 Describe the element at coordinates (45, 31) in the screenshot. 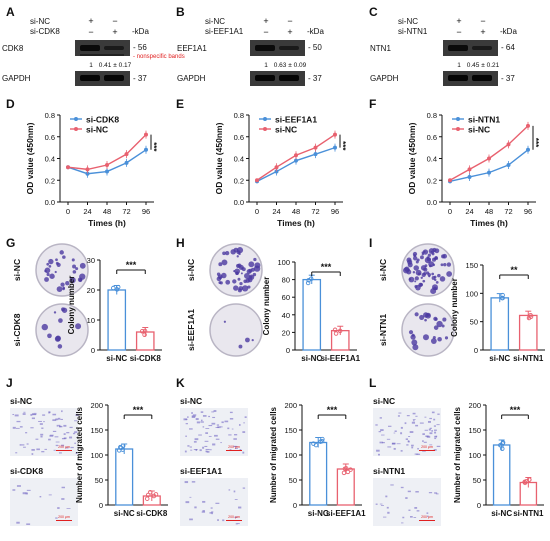

I see `condition-label-2: si-CDK8` at that location.